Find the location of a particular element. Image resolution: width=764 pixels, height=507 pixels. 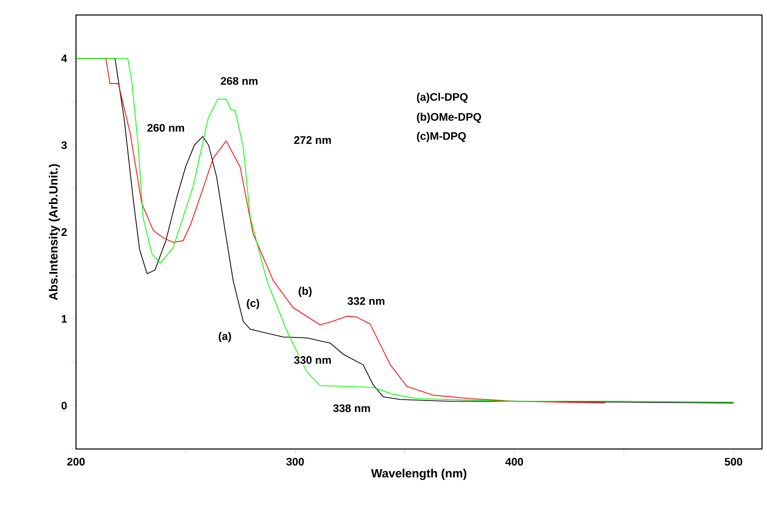

annotation: (c)M-DPQ is located at coordinates (441, 137).